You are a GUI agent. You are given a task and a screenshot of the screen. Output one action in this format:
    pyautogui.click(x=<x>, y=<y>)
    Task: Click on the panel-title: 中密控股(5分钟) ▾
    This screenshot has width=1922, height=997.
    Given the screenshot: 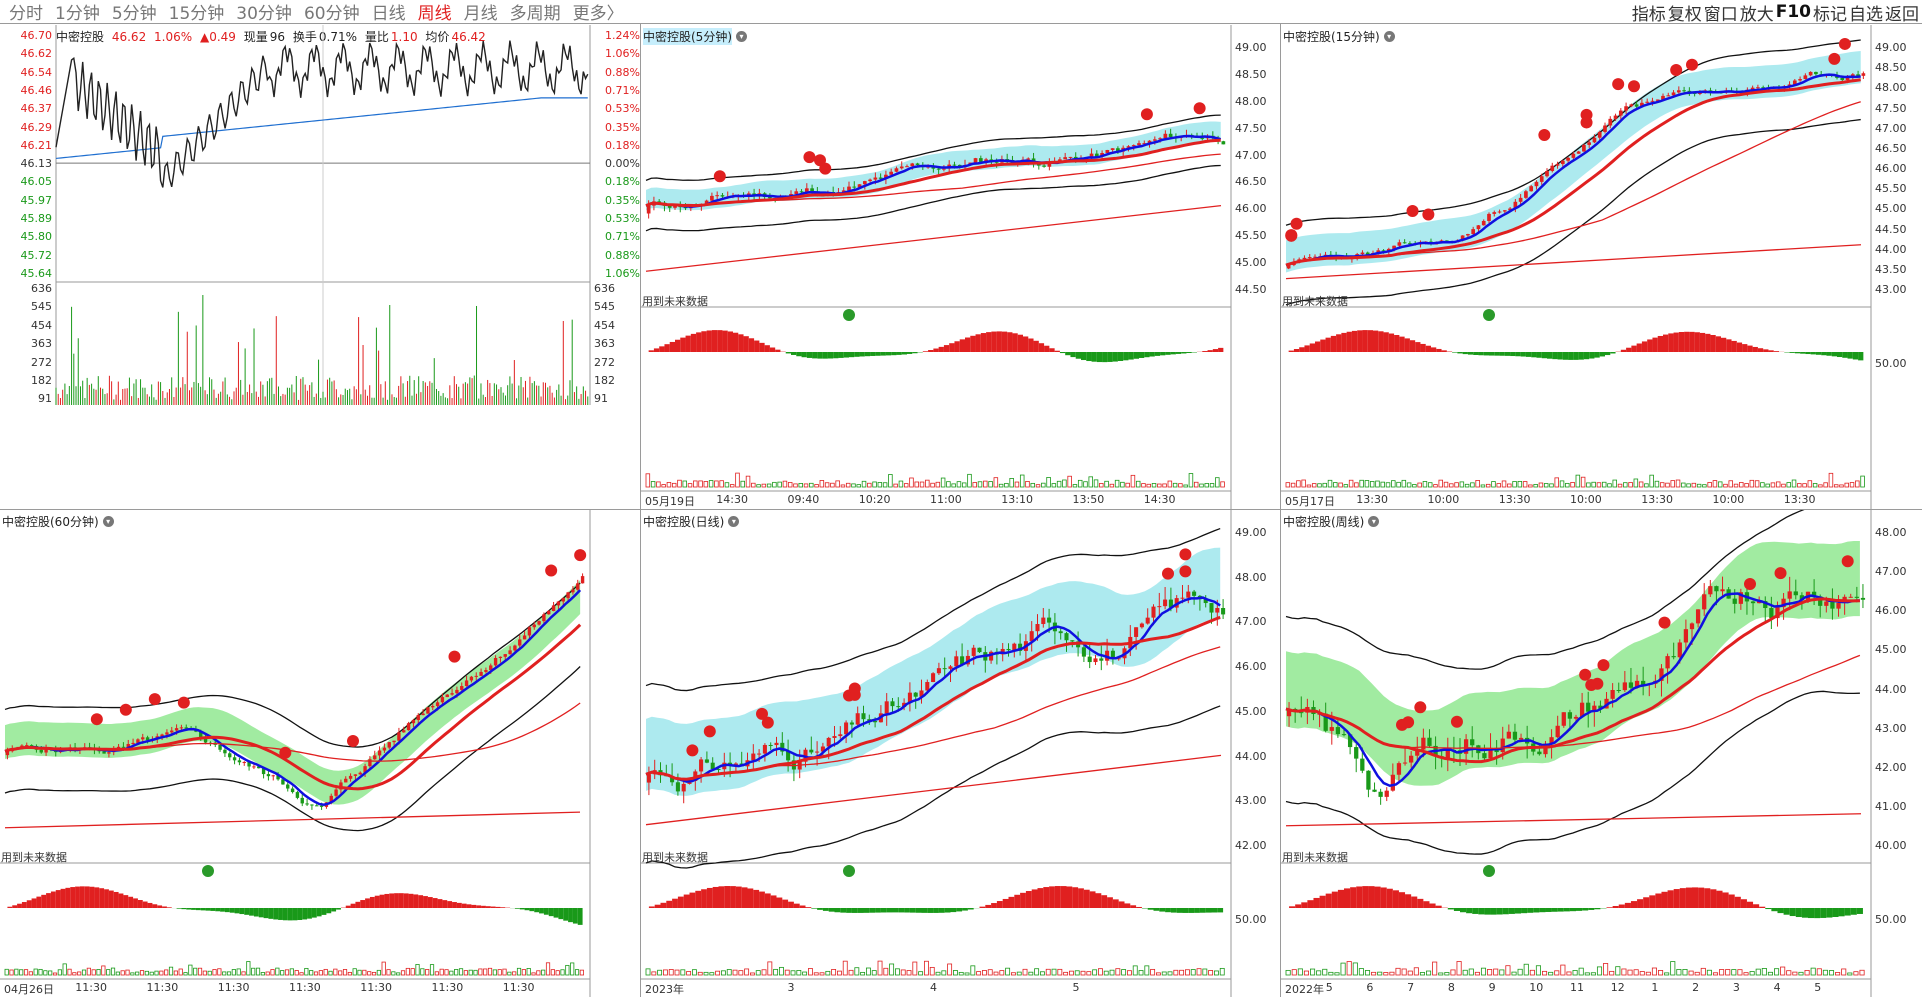 What is the action you would take?
    pyautogui.click(x=695, y=36)
    